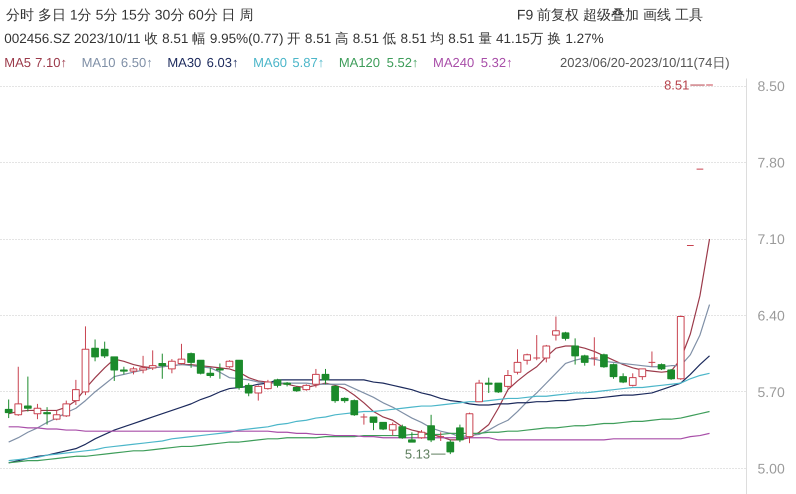 This screenshot has width=796, height=494. Describe the element at coordinates (677, 85) in the screenshot. I see `annotation: 8.51` at that location.